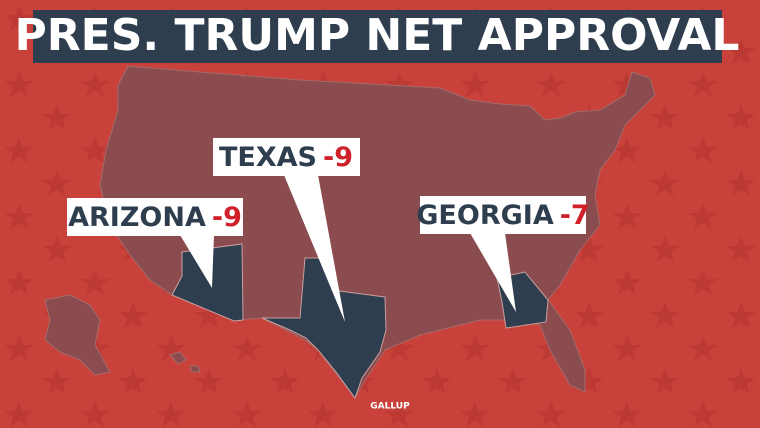  I want to click on state-name: TEXAS, so click(268, 157).